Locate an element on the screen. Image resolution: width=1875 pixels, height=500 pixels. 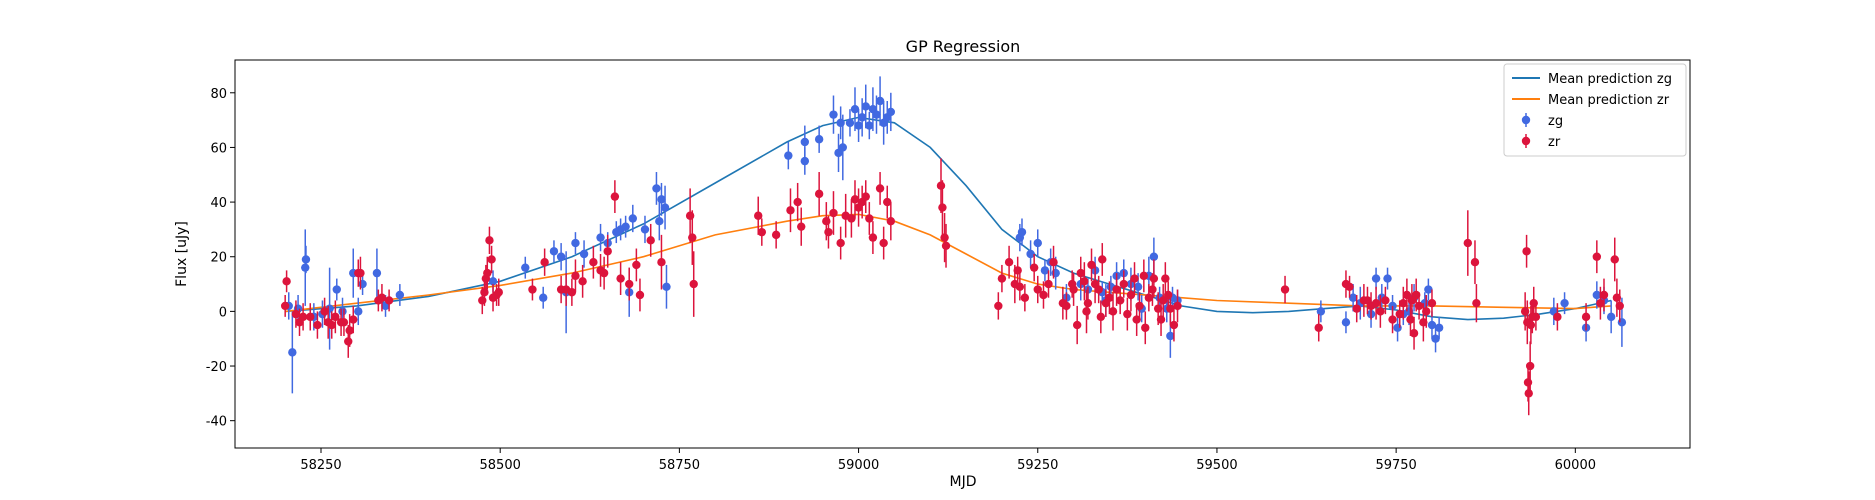
y-tick-label: 20 is located at coordinates (218, 258).